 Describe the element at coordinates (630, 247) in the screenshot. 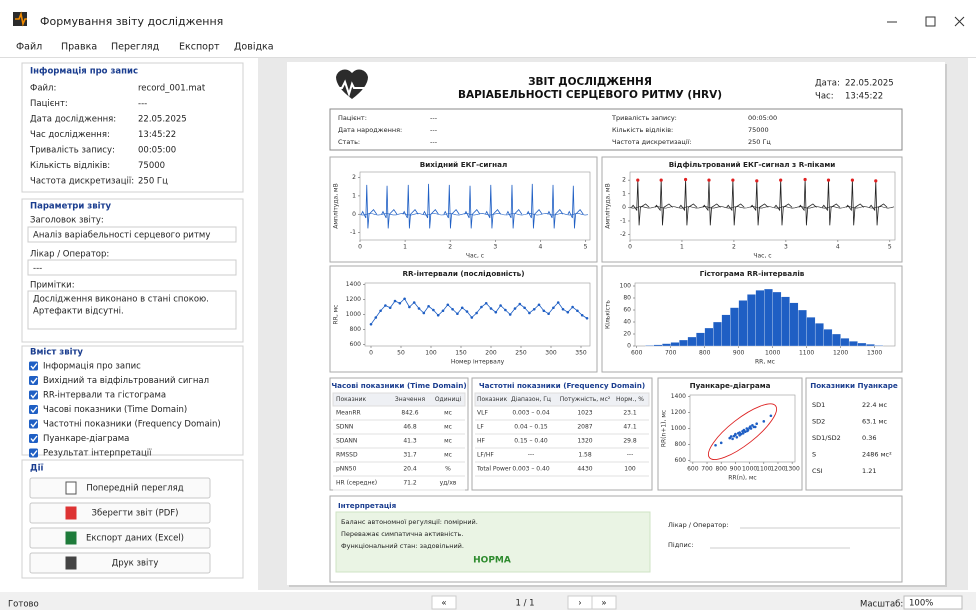

I see `x-tick-label: 0` at that location.